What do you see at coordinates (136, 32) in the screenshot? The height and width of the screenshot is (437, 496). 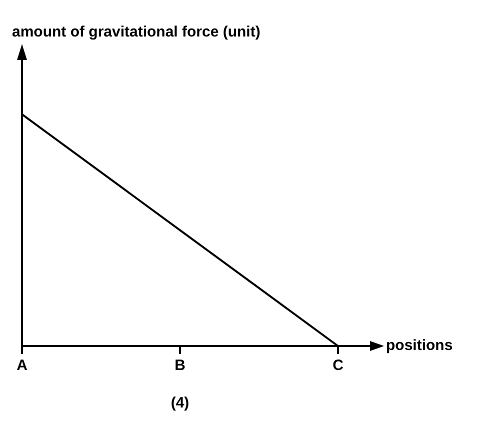 I see `y-axis-title: amount of gravitational force (unit)` at bounding box center [136, 32].